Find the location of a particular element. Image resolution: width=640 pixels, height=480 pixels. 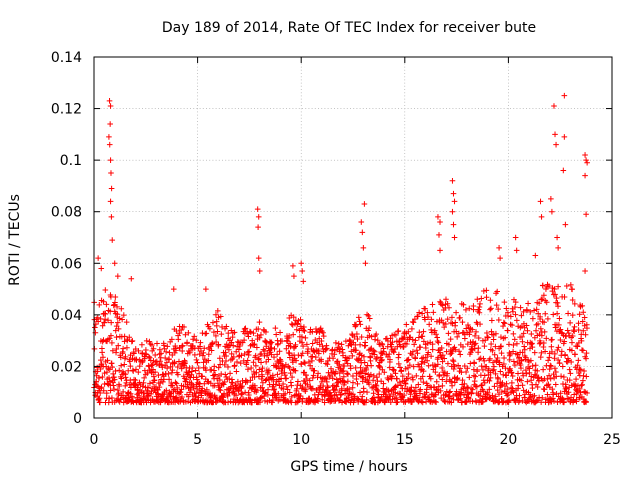

x-tick-labels: 0 5 10 15 20 25 is located at coordinates (355, 440).